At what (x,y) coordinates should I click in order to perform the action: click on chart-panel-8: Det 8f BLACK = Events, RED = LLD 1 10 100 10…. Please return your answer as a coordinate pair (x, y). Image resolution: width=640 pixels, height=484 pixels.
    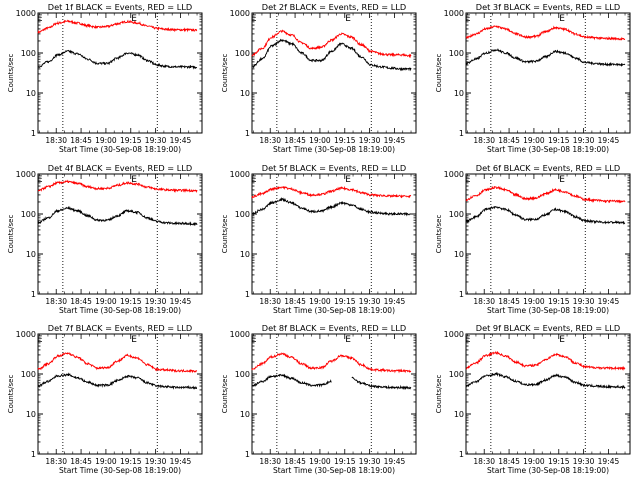
    Looking at the image, I should click on (319, 399).